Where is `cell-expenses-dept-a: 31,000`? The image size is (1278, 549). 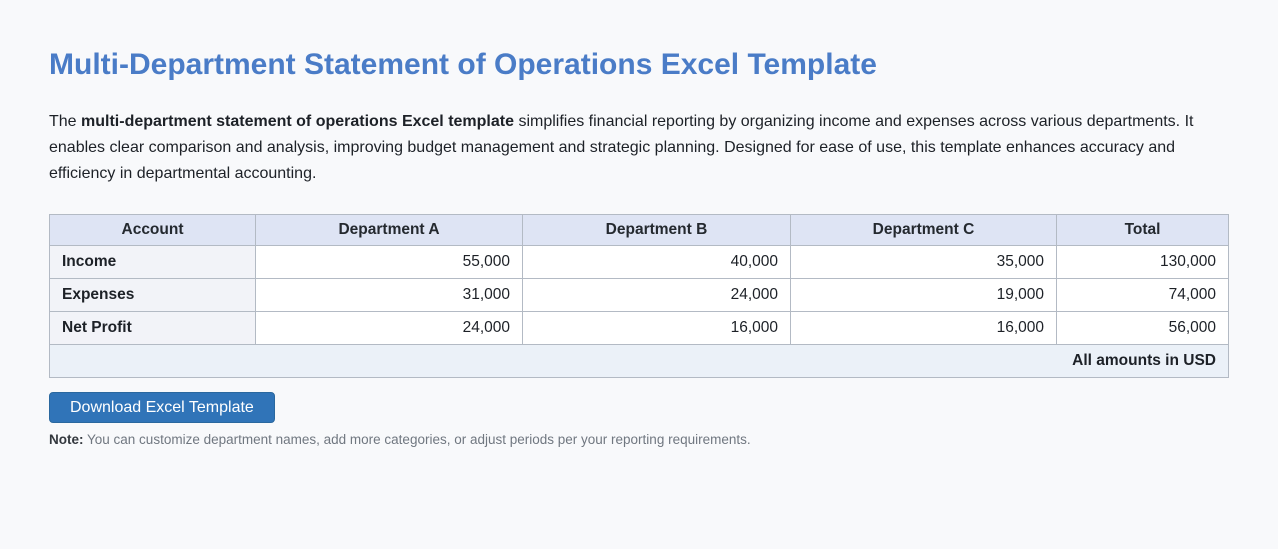 cell-expenses-dept-a: 31,000 is located at coordinates (389, 294).